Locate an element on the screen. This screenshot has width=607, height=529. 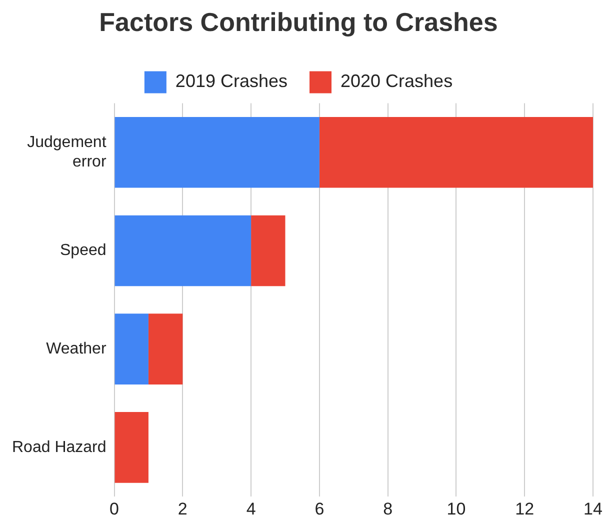
legend-label: 2020 Crashes is located at coordinates (396, 81).